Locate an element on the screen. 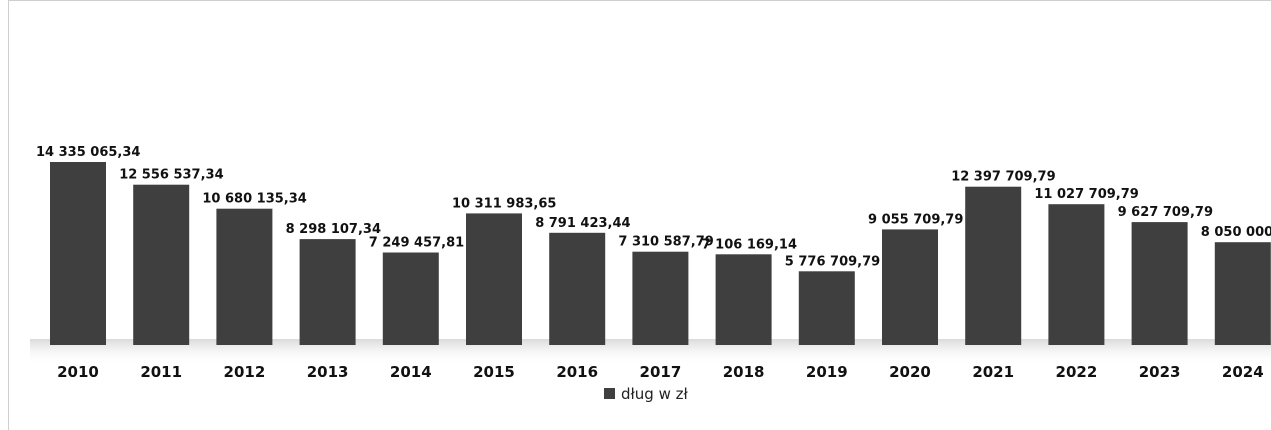 Image resolution: width=1271 pixels, height=430 pixels. bar-2018 is located at coordinates (743, 299).